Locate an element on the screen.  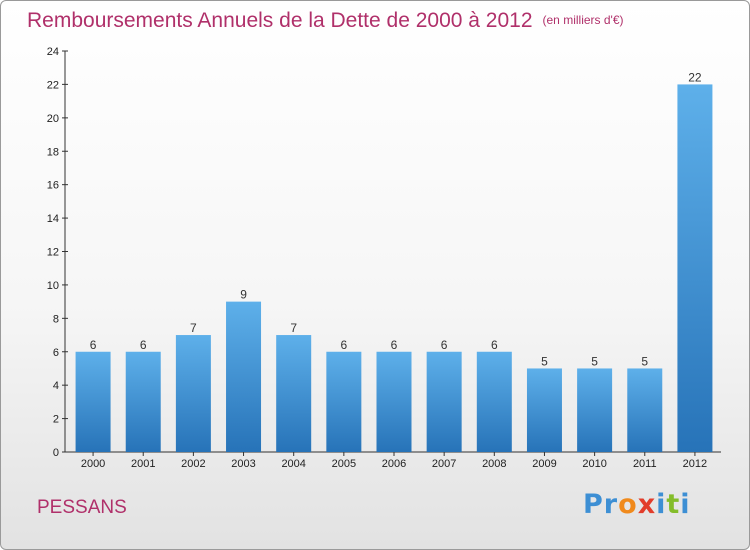
x-tick-label: 2001 is located at coordinates (143, 464).